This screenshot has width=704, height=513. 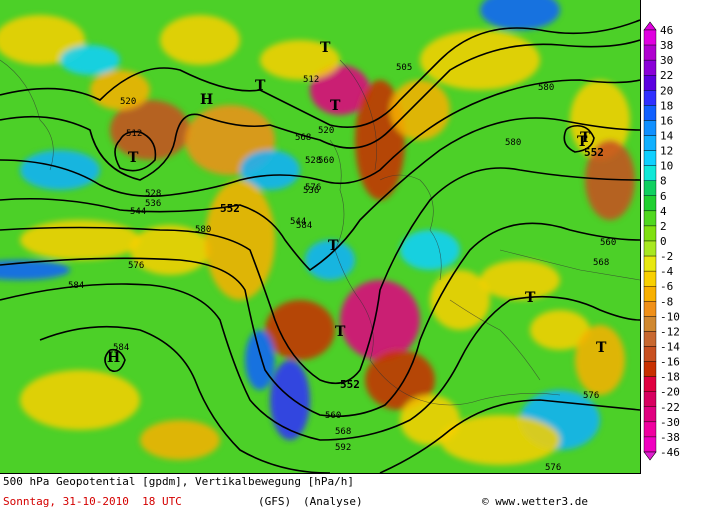 I want to click on legend-tick-label: 10, so click(x=666, y=166).